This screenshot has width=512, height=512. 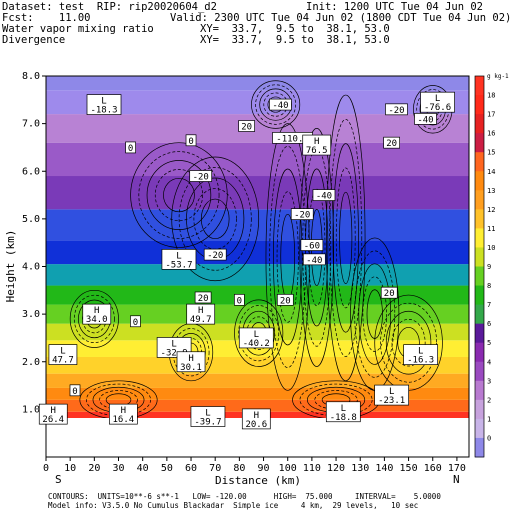 What do you see at coordinates (498, 76) in the screenshot?
I see `colorbar-unit: g kg-1` at bounding box center [498, 76].